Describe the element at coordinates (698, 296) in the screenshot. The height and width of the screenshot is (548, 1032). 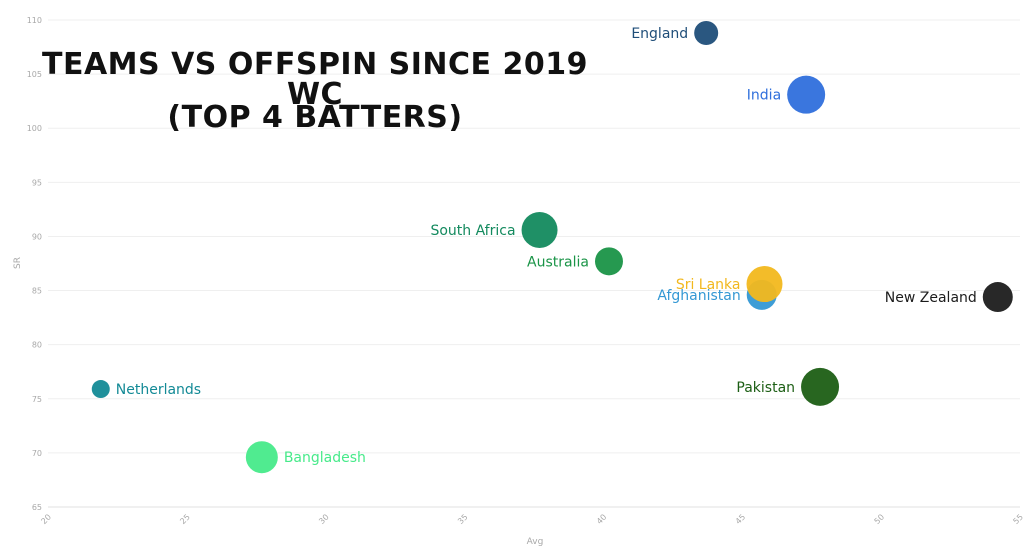
I see `label-afghanistan: Afghanistan` at that location.